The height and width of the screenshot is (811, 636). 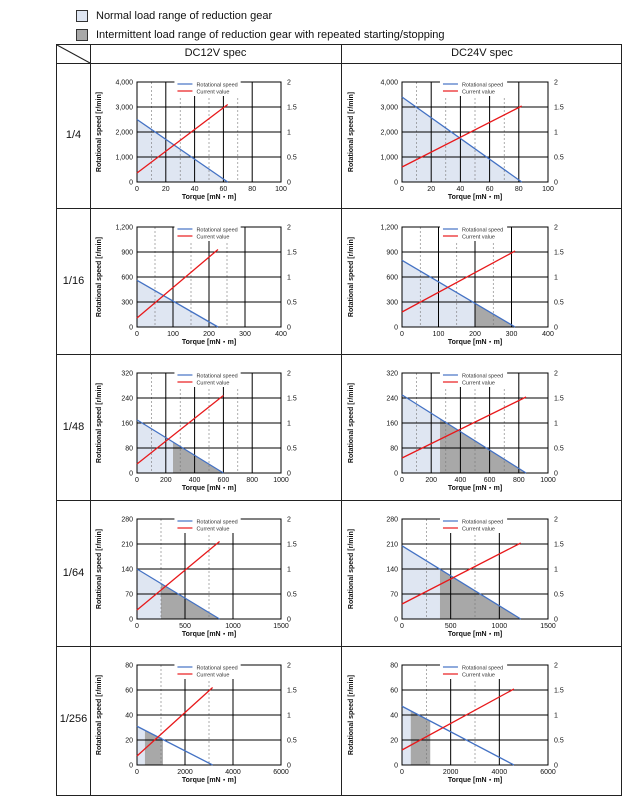 I want to click on legend-normal: Normal load range of reduction gear, so click(x=174, y=16).